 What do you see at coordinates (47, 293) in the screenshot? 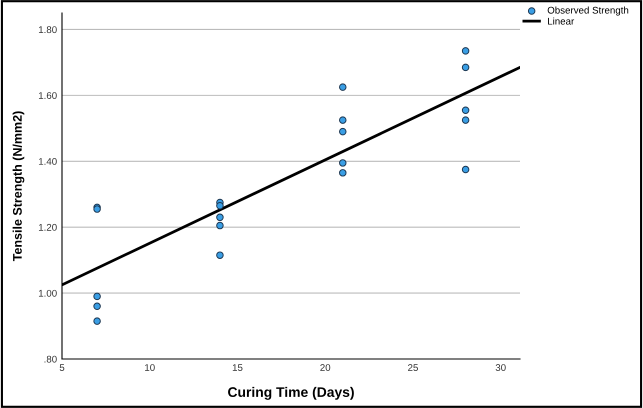
I see `y-tick-label: 1.00` at bounding box center [47, 293].